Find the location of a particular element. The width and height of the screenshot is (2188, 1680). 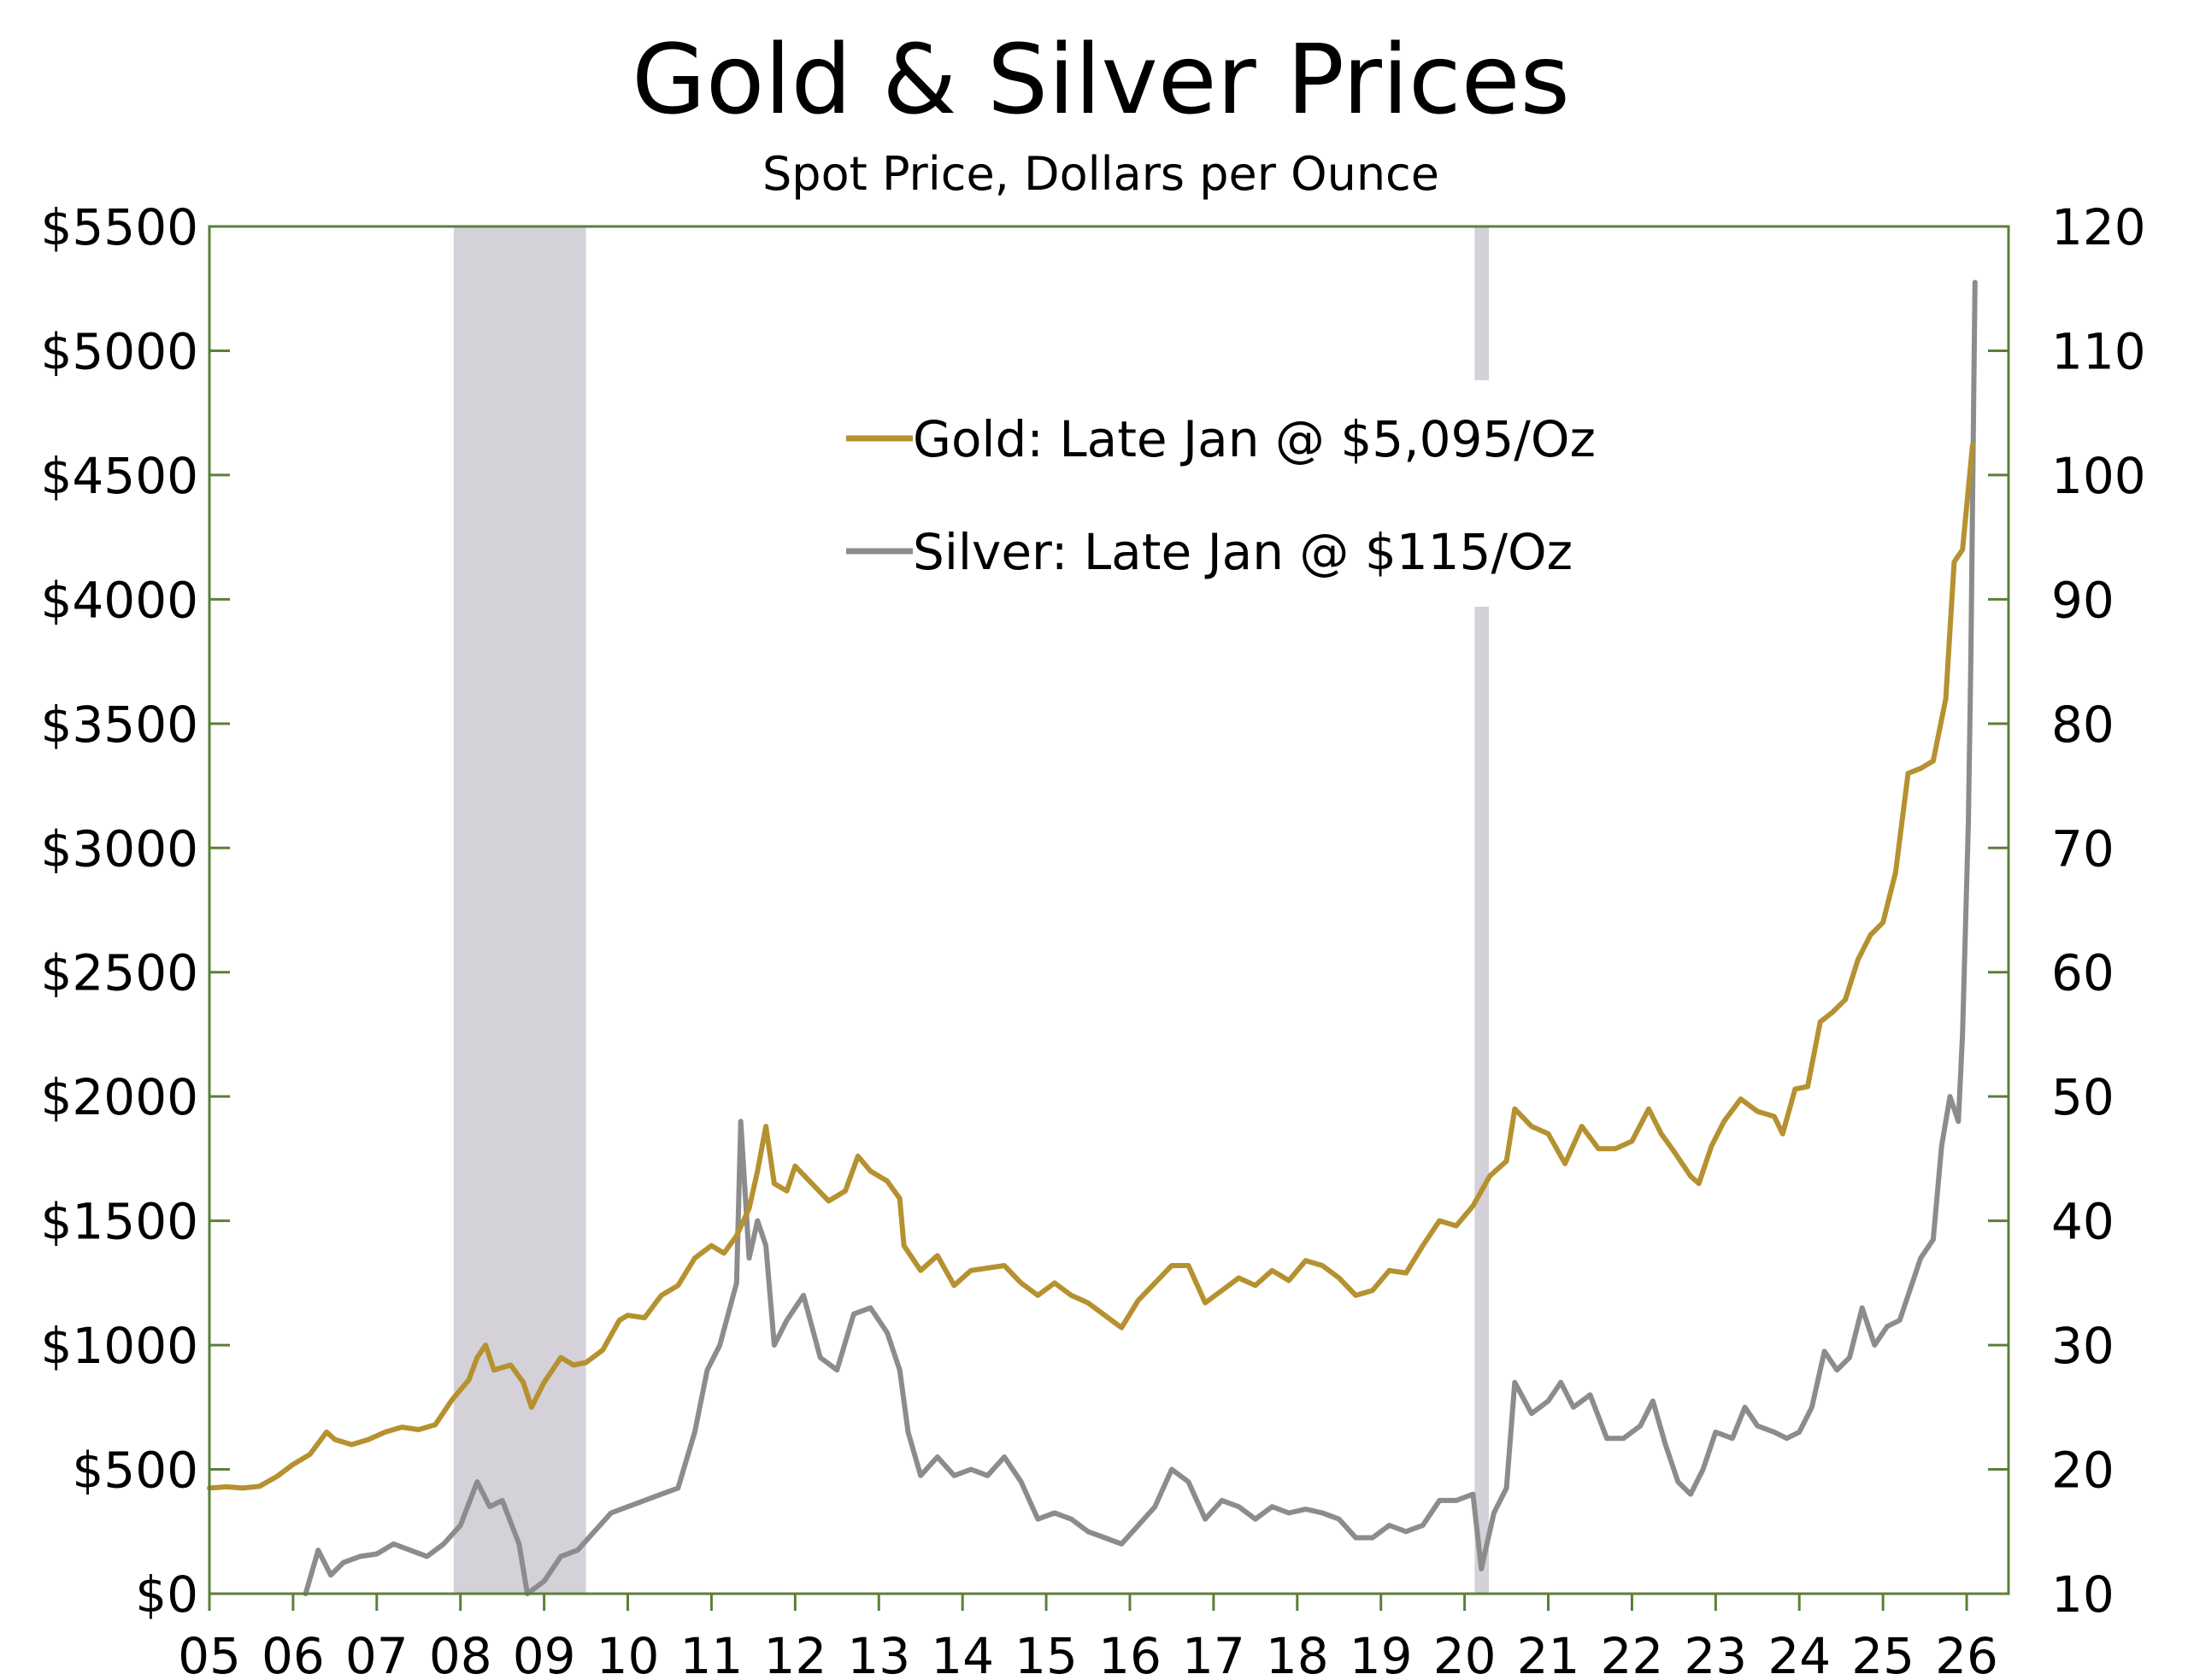

x-axis-tick-label: 15 is located at coordinates (1047, 1653).